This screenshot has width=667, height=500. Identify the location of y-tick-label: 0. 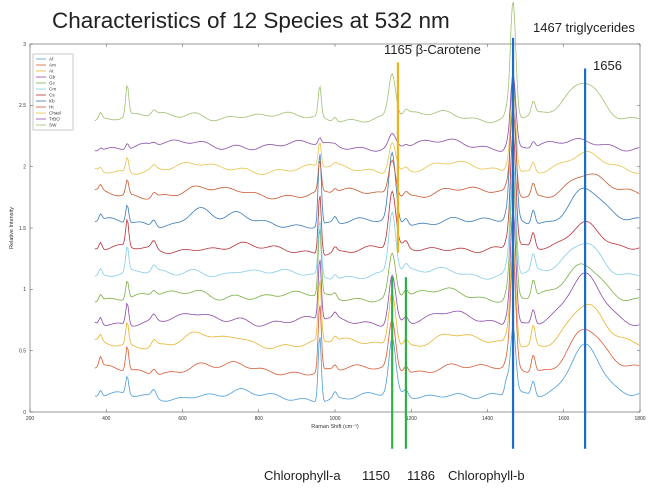
(24, 413).